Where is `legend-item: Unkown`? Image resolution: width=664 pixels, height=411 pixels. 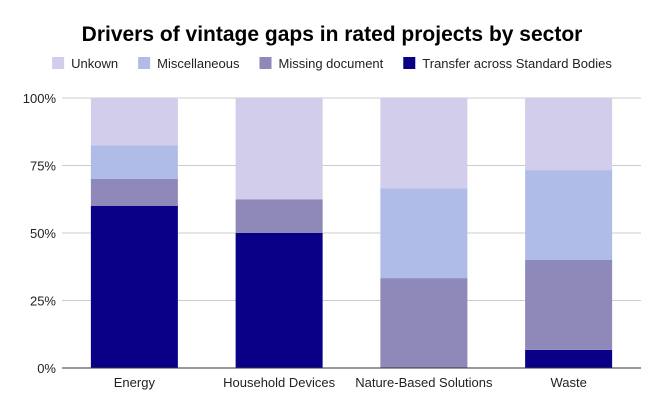 legend-item: Unkown is located at coordinates (85, 63).